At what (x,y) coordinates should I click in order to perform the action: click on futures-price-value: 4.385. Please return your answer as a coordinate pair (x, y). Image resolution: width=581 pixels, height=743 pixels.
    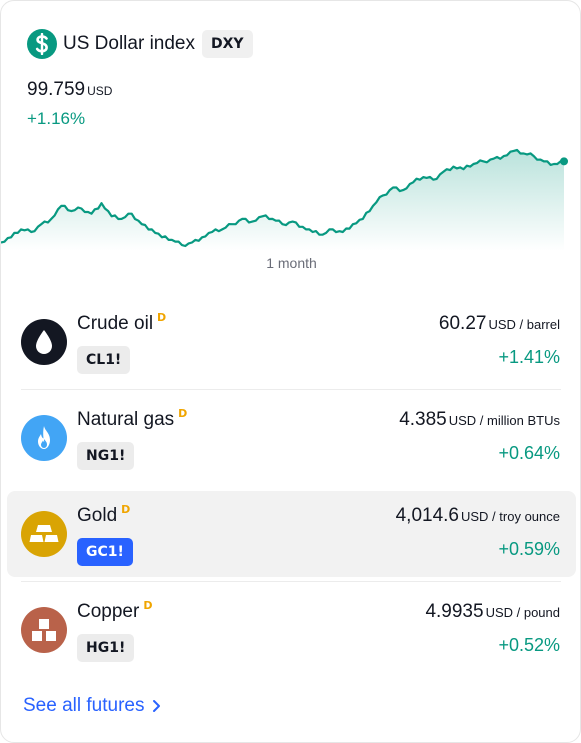
    Looking at the image, I should click on (423, 419).